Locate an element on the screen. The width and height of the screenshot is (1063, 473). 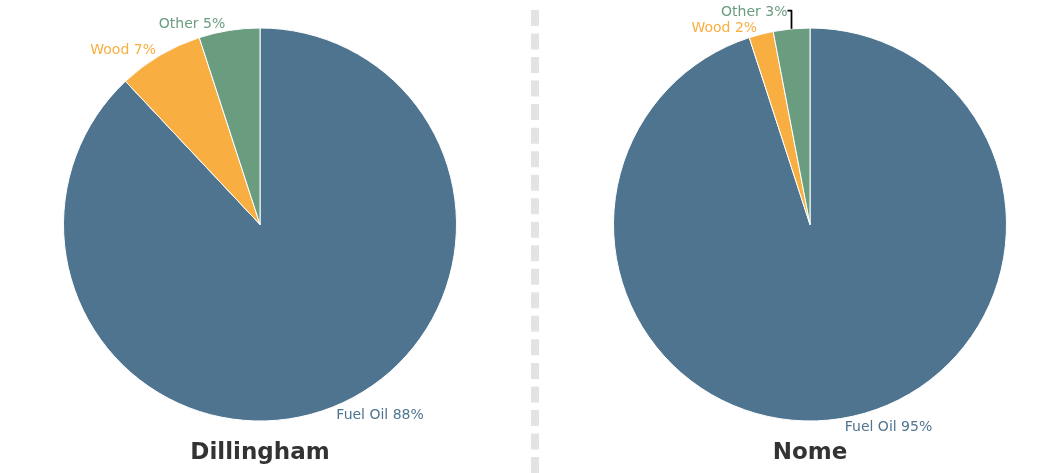
text: Nome is located at coordinates (810, 450).